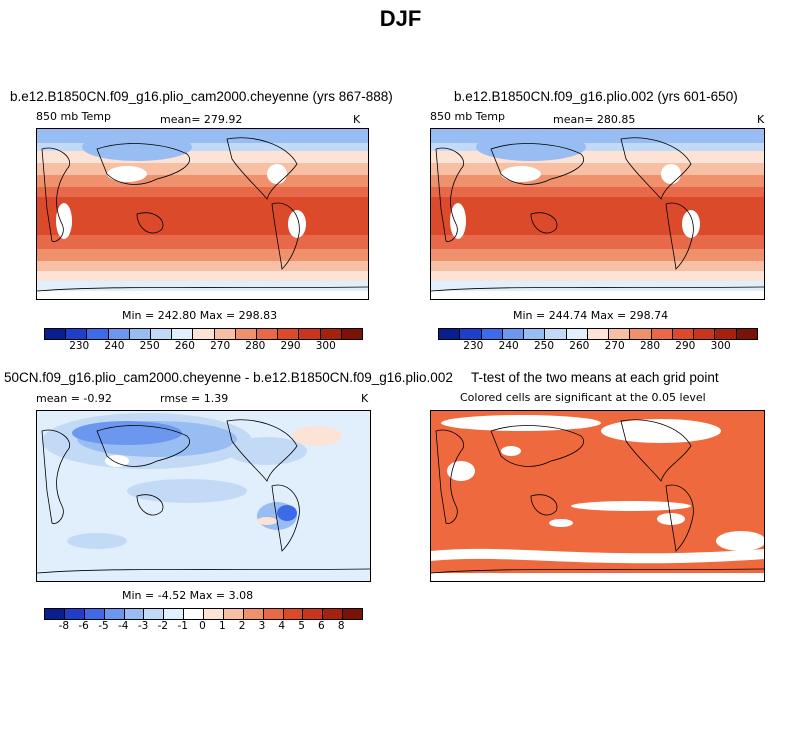  I want to click on colorbar-tick-label: 5, so click(301, 626).